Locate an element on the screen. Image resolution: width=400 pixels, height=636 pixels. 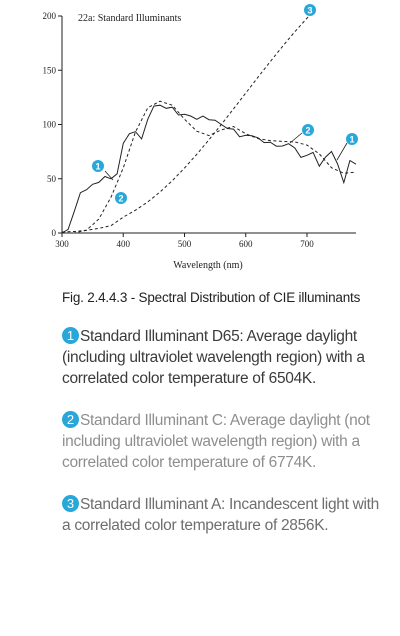
y-tick-label: 0 is located at coordinates (54, 233).